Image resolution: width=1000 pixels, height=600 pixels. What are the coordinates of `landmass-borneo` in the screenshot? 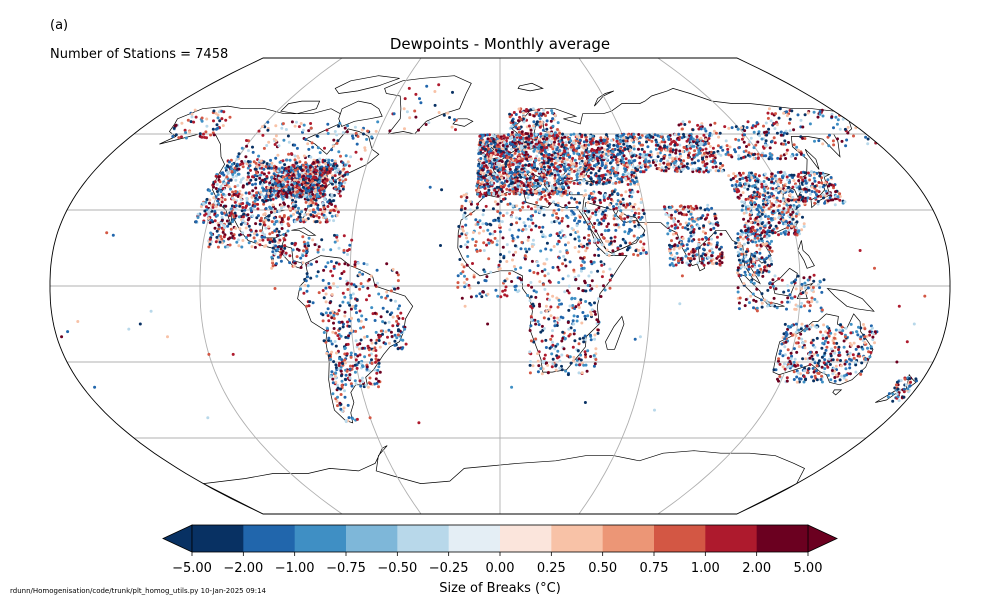 It's located at (785, 282).